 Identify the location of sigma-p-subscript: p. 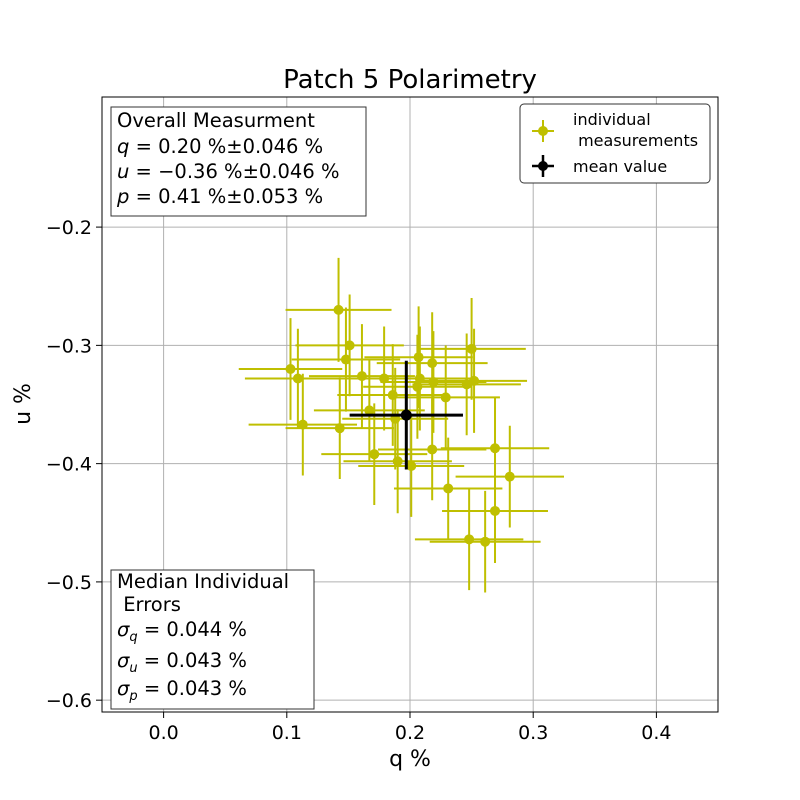
(132, 696).